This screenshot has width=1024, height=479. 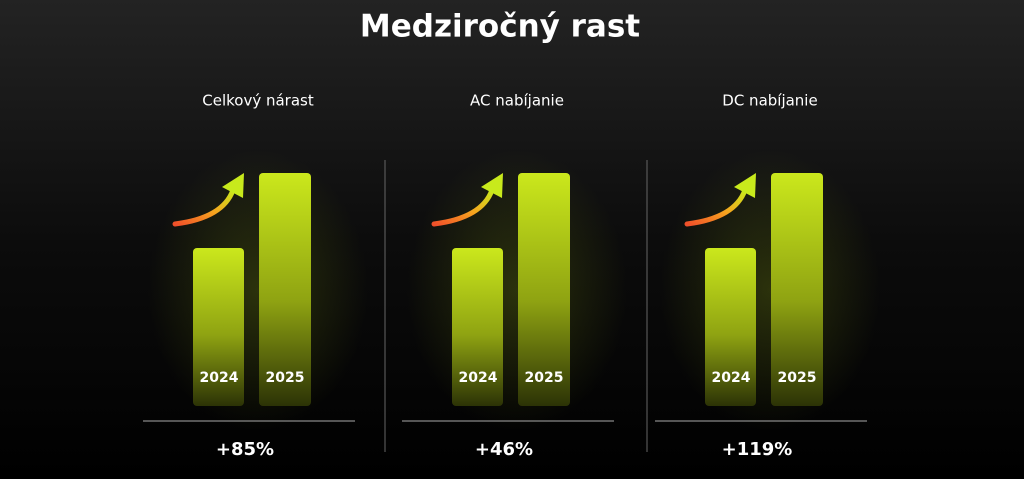 What do you see at coordinates (245, 449) in the screenshot?
I see `change-value: +85%` at bounding box center [245, 449].